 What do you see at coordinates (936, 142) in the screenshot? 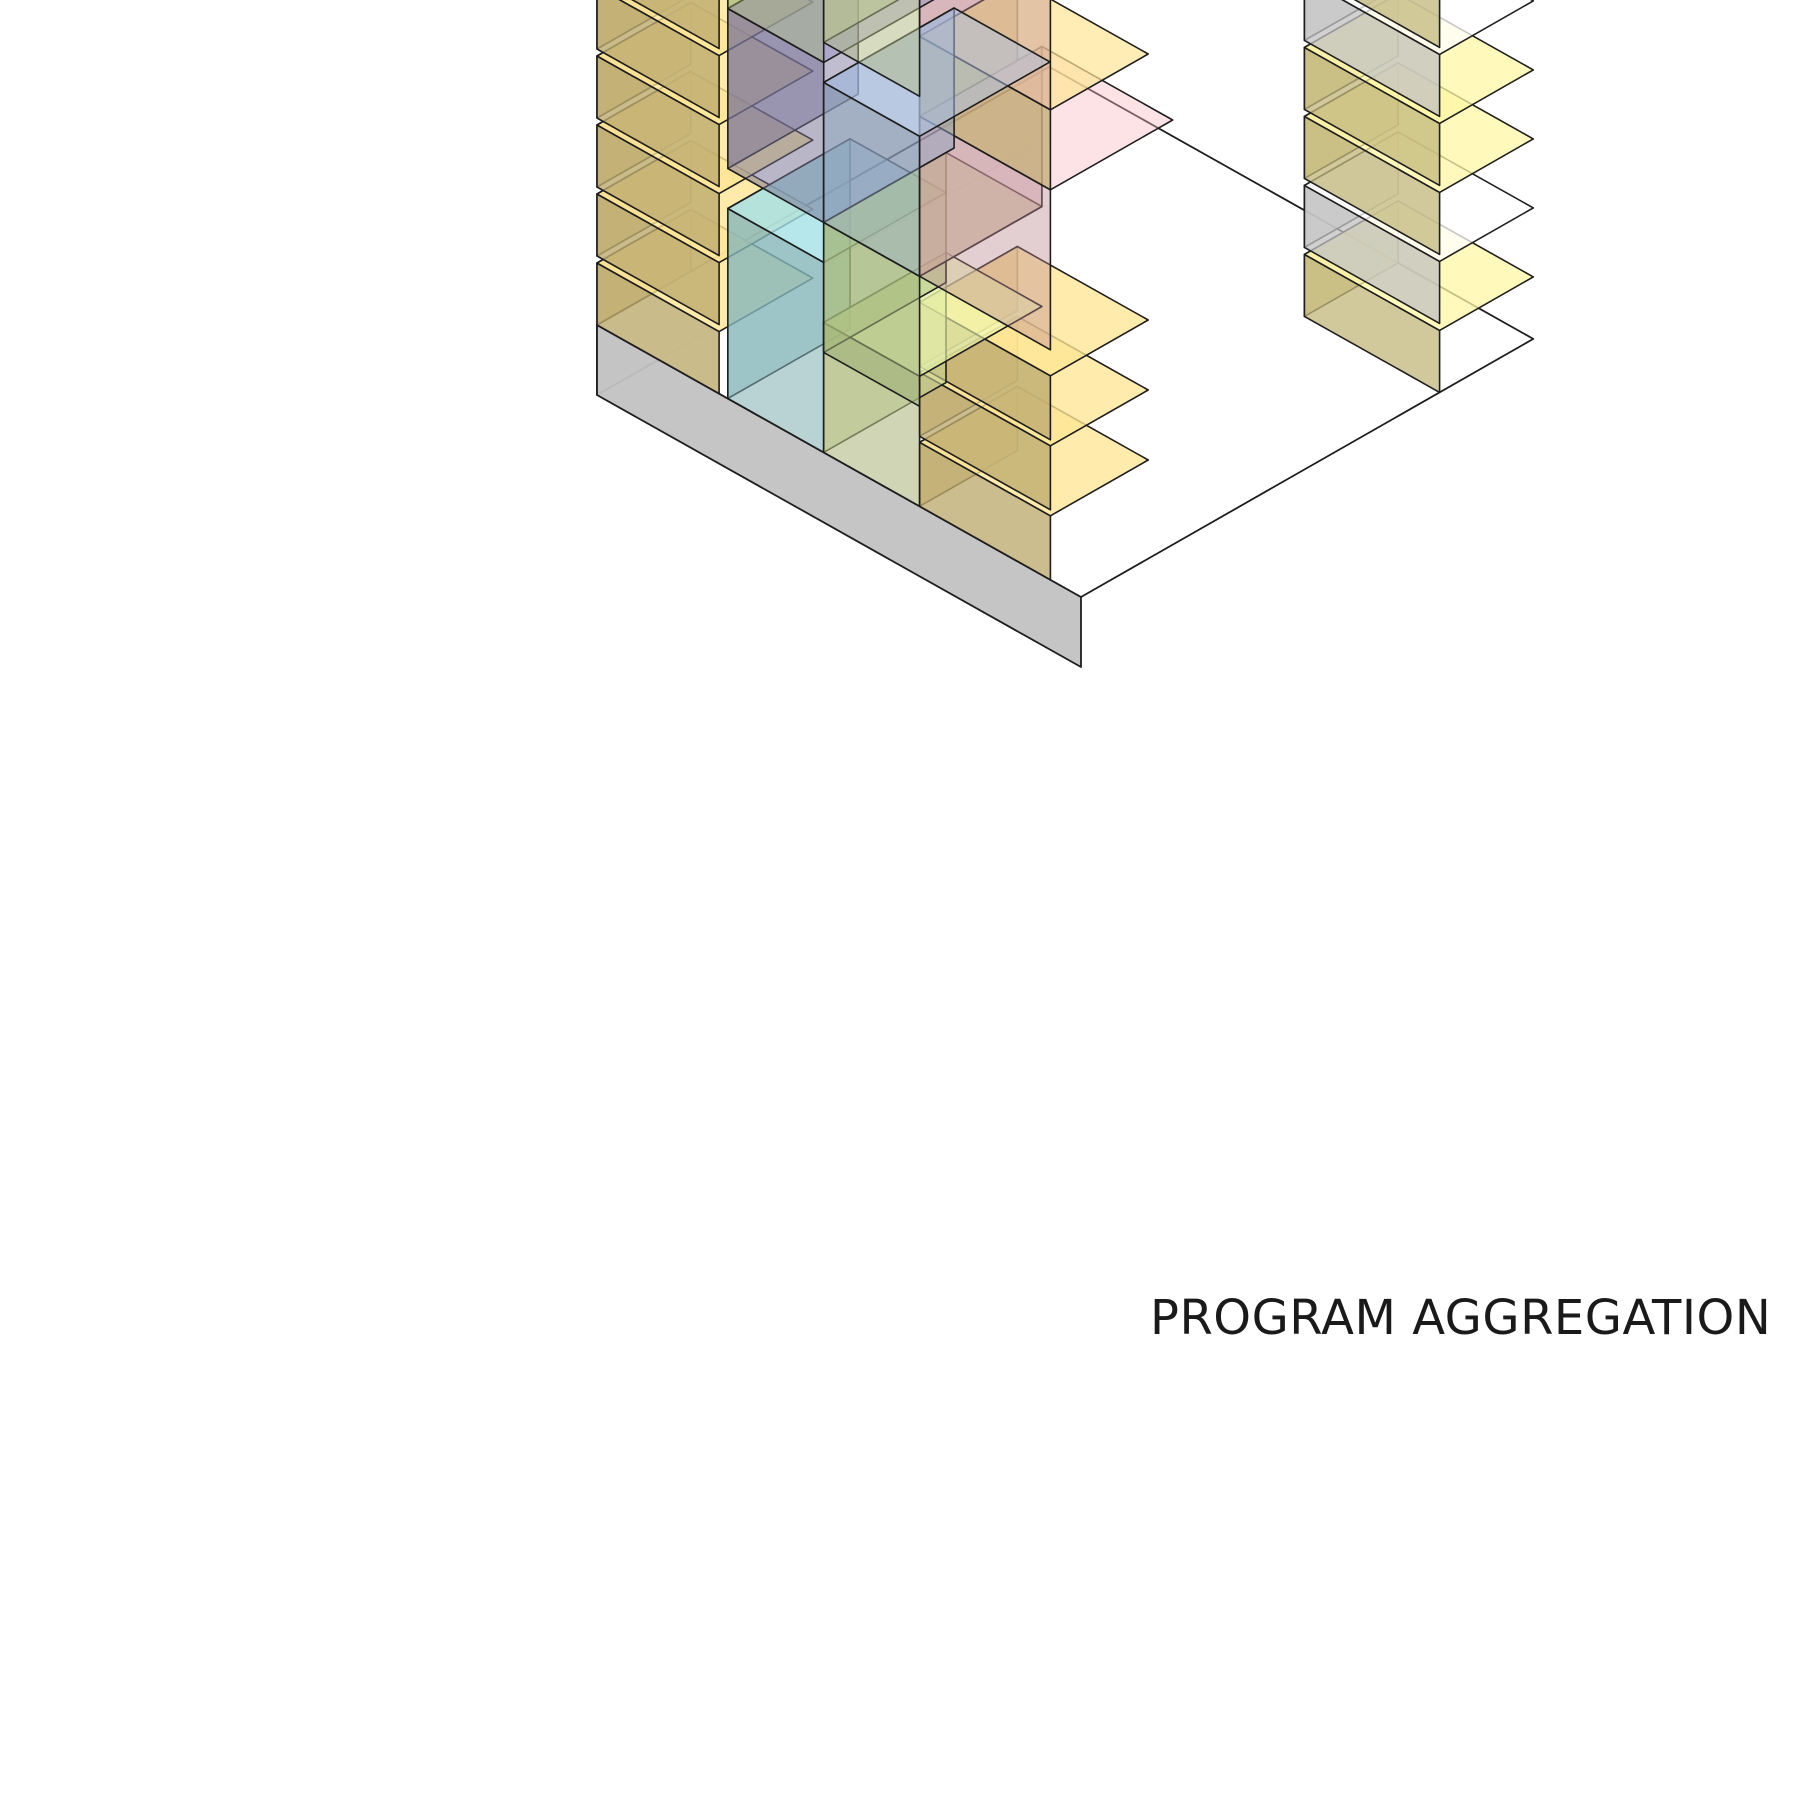
I see `program-blue-lower` at bounding box center [936, 142].